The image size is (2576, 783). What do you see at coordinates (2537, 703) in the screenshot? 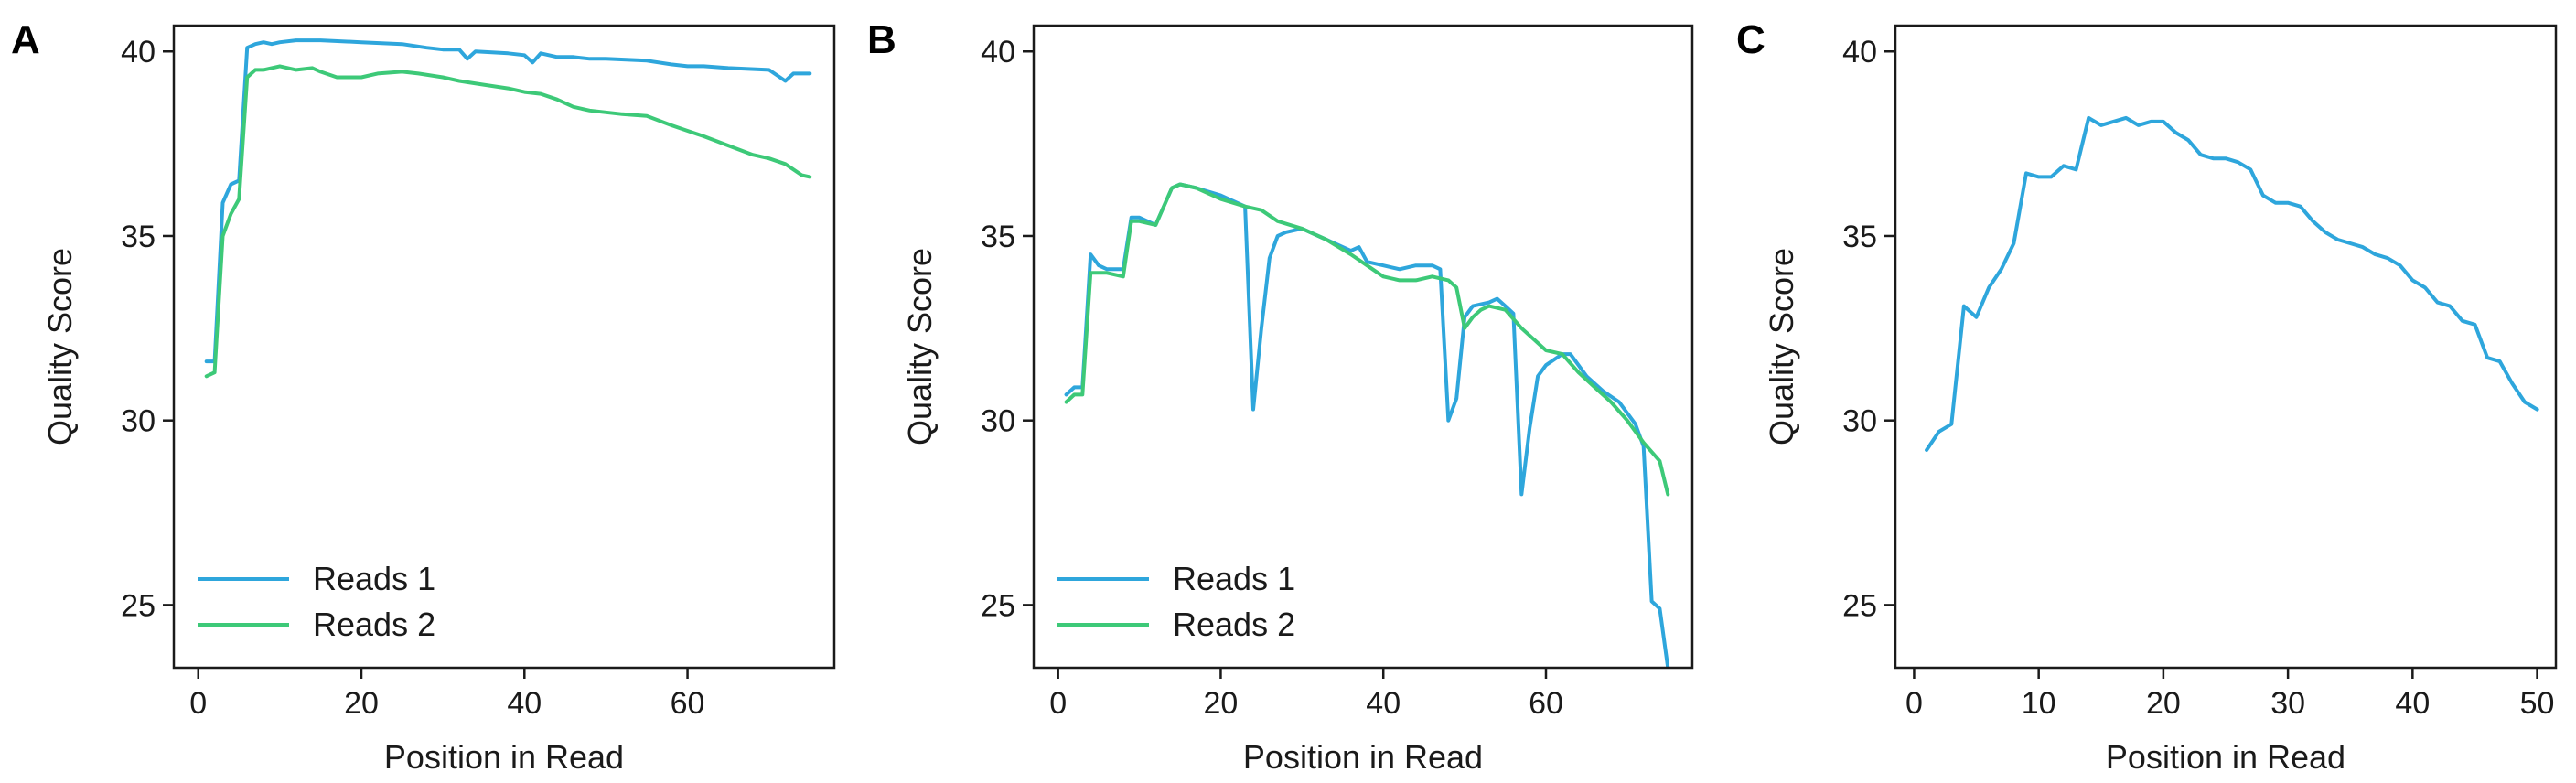
I see `x-tick-label: 50` at bounding box center [2537, 703].